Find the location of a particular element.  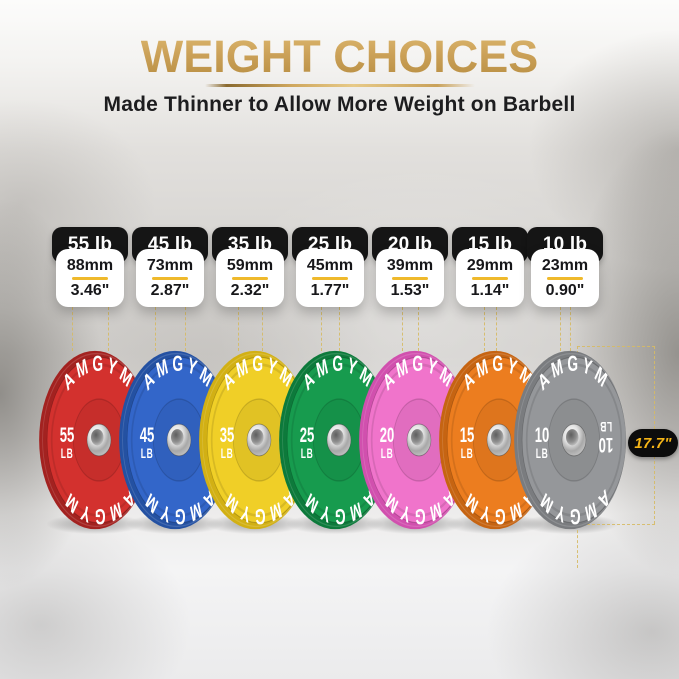

diameter-badge: 17.7" is located at coordinates (653, 443).